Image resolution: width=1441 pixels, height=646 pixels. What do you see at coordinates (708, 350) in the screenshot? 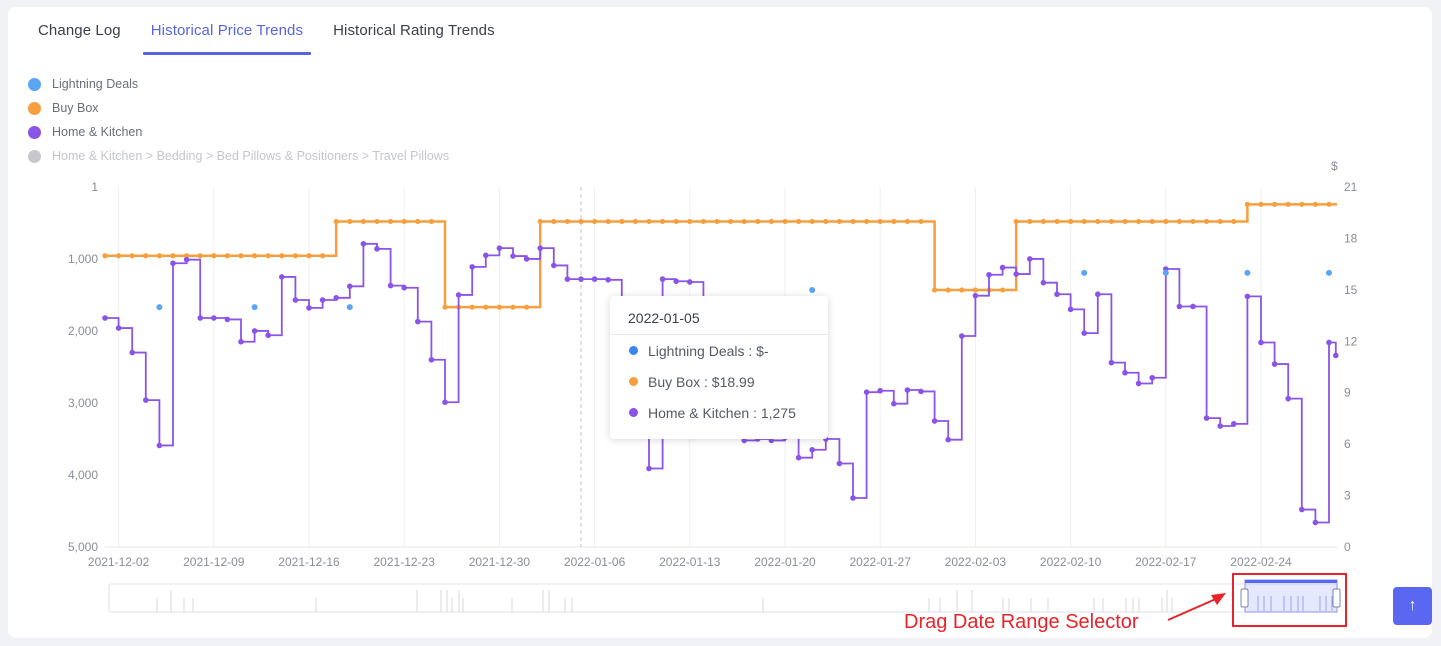
I see `tooltip-row-label: Lightning Deals : $-` at bounding box center [708, 350].